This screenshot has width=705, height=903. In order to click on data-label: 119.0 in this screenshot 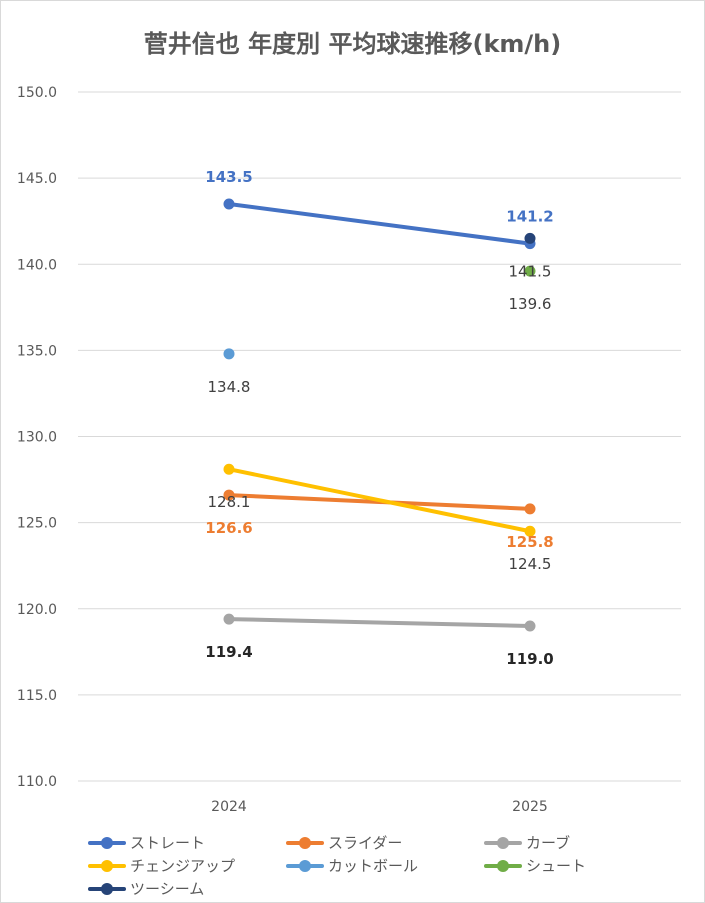, I will do `click(529, 659)`.